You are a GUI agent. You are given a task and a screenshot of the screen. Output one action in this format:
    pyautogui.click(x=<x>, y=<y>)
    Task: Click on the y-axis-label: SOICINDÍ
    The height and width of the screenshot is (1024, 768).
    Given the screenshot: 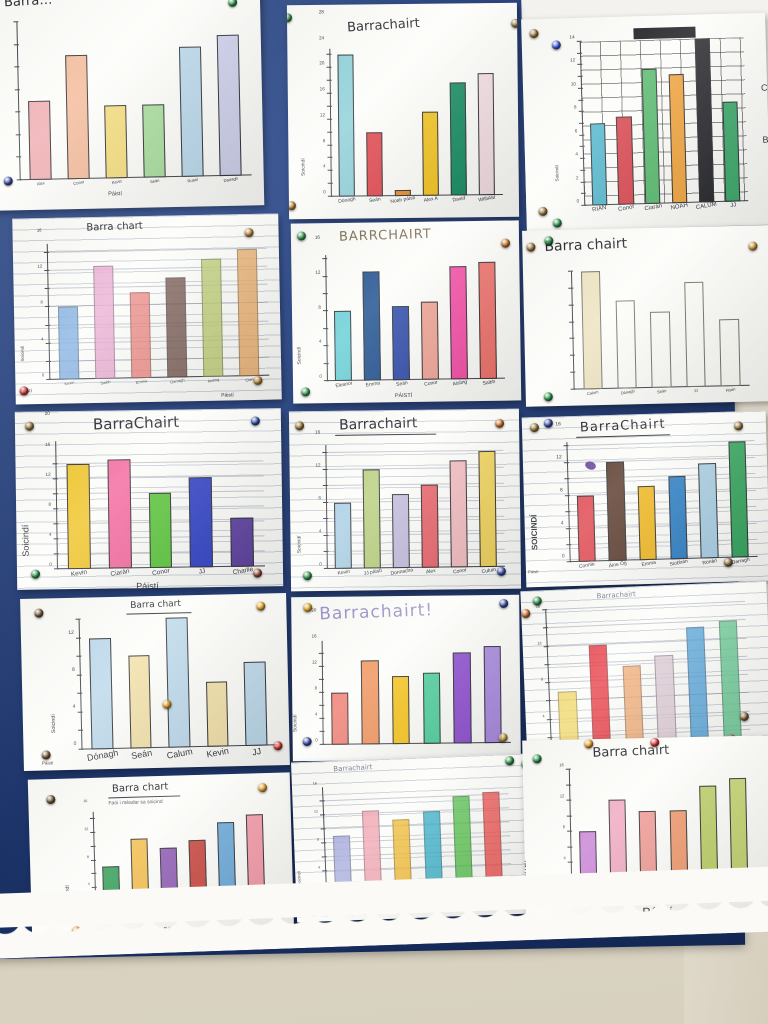 What is the action you would take?
    pyautogui.click(x=534, y=532)
    